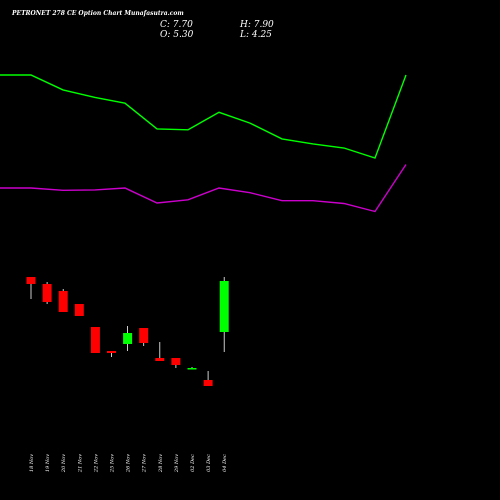 This screenshot has width=500, height=500. I want to click on x-tick-label: 25 Nov, so click(113, 463).